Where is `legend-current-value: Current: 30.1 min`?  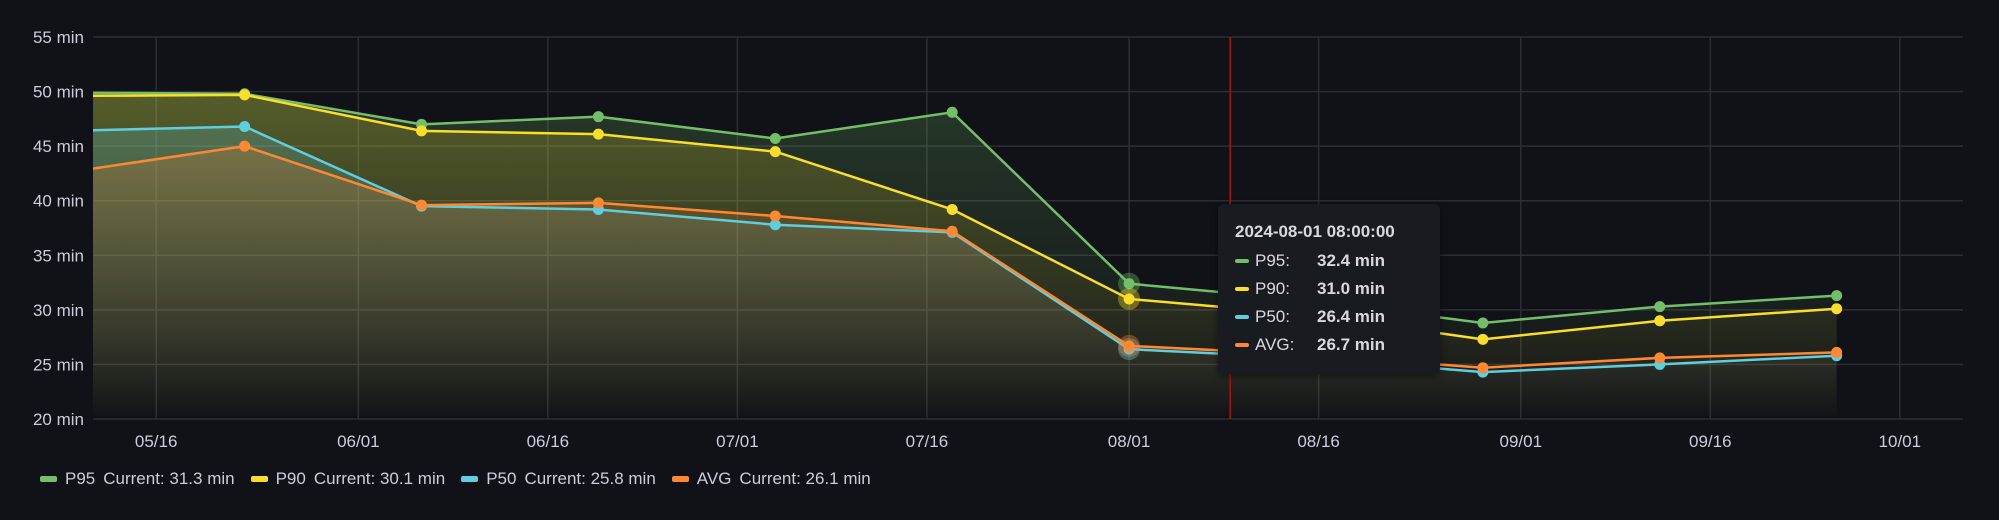
legend-current-value: Current: 30.1 min is located at coordinates (379, 478).